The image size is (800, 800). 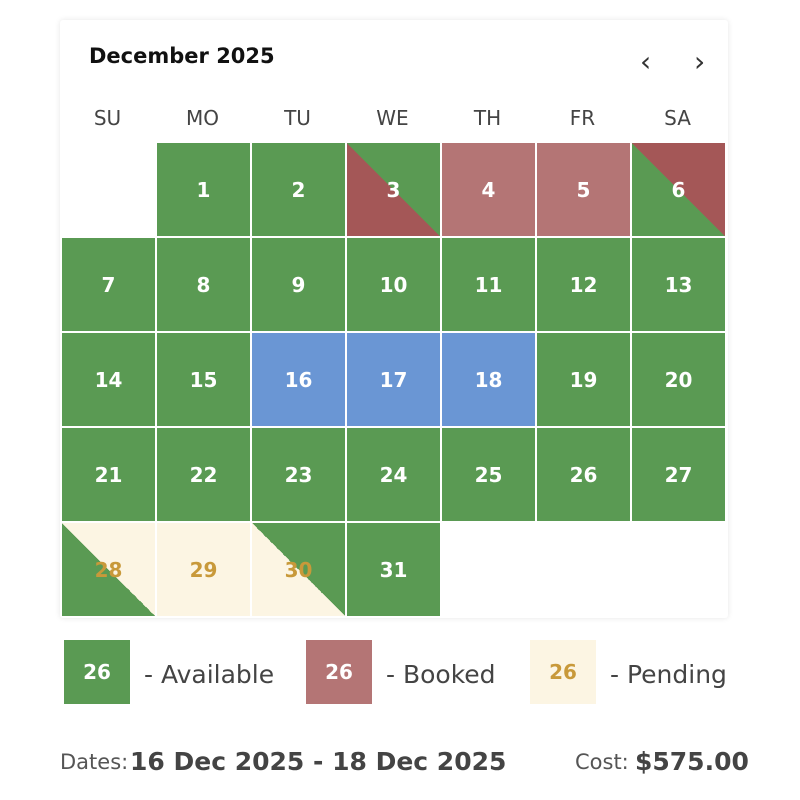 I want to click on day-number: 9, so click(x=298, y=284).